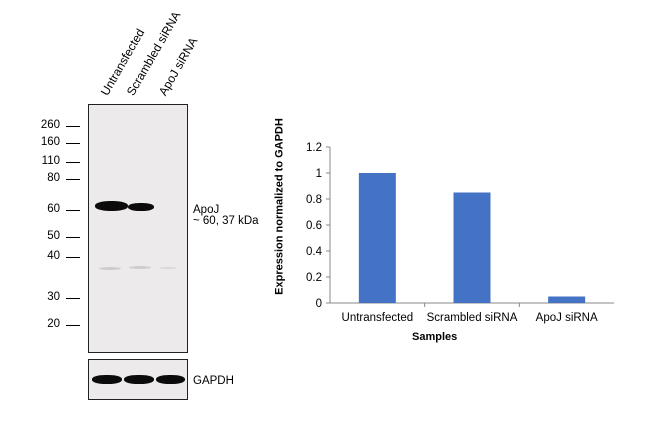 Image resolution: width=650 pixels, height=444 pixels. Describe the element at coordinates (170, 379) in the screenshot. I see `gapdh-band-apoj-sirna` at that location.